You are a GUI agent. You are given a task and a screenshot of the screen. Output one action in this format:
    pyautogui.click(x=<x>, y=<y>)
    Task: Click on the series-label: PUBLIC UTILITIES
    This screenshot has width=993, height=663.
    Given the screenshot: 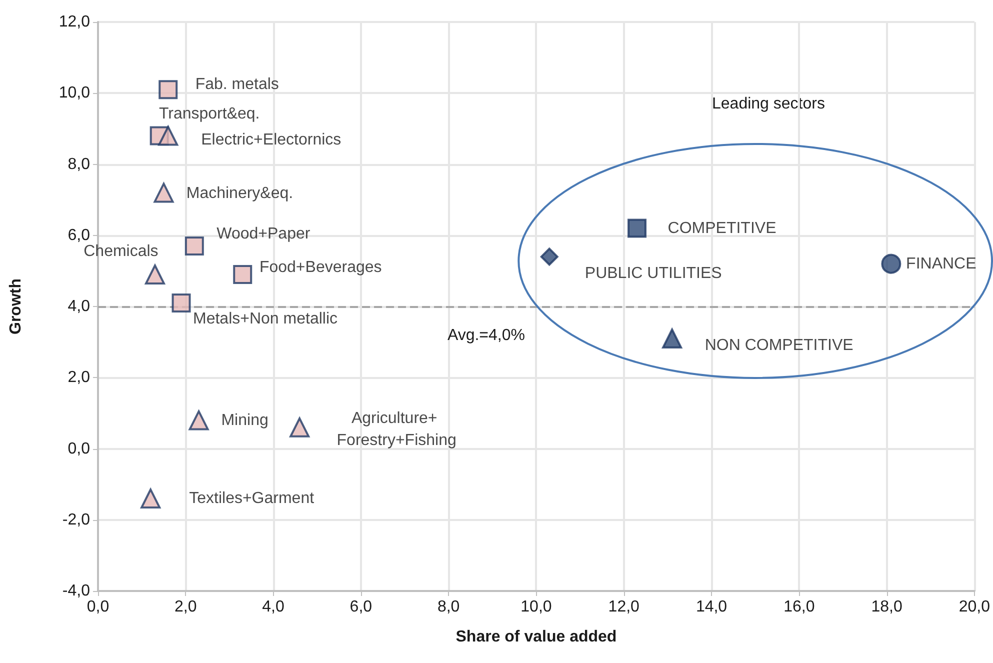 What is the action you would take?
    pyautogui.click(x=653, y=273)
    